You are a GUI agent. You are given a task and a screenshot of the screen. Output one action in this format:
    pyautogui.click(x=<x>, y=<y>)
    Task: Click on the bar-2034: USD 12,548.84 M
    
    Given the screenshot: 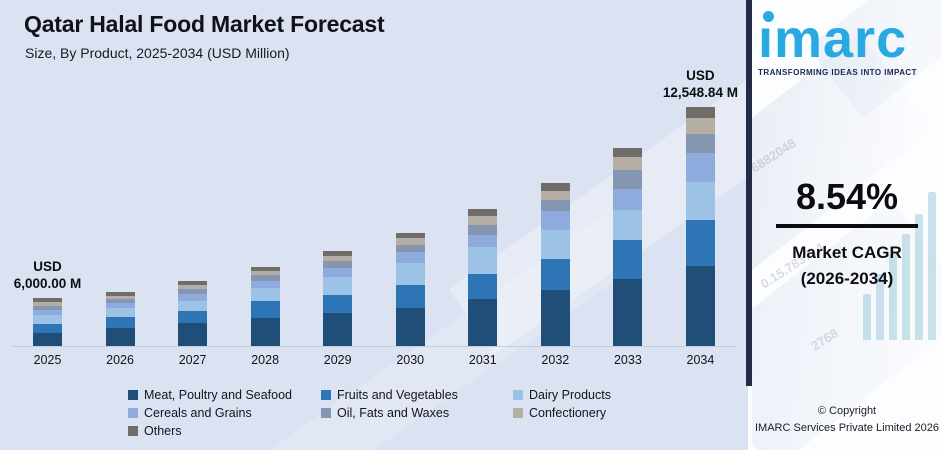 What is the action you would take?
    pyautogui.click(x=700, y=207)
    